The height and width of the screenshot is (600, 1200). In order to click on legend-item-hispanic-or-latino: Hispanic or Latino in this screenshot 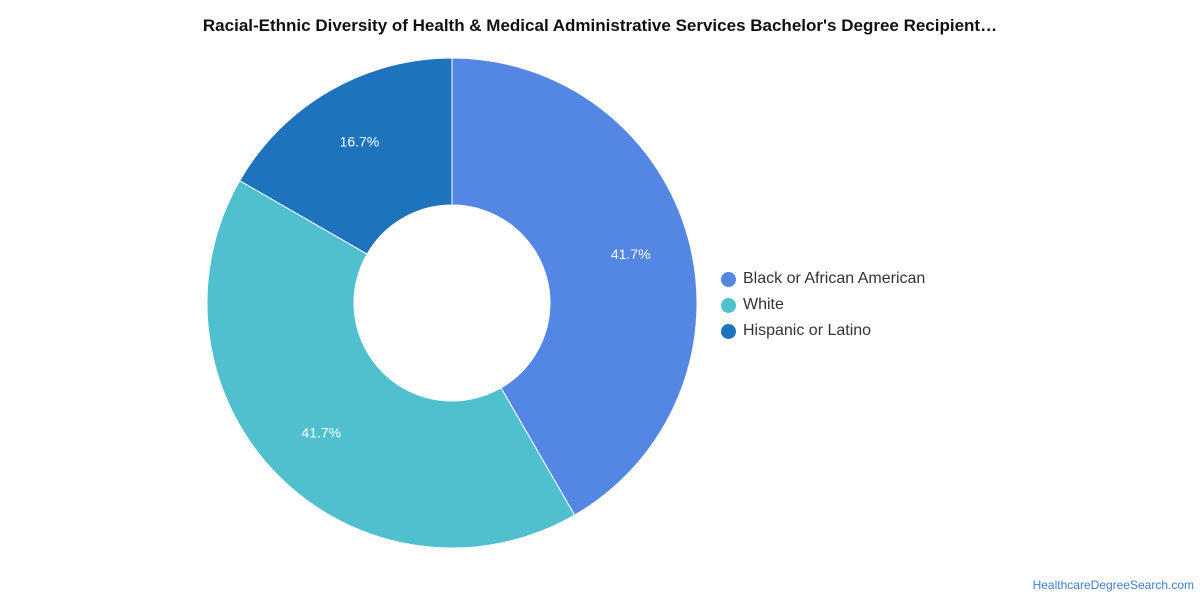, I will do `click(823, 331)`.